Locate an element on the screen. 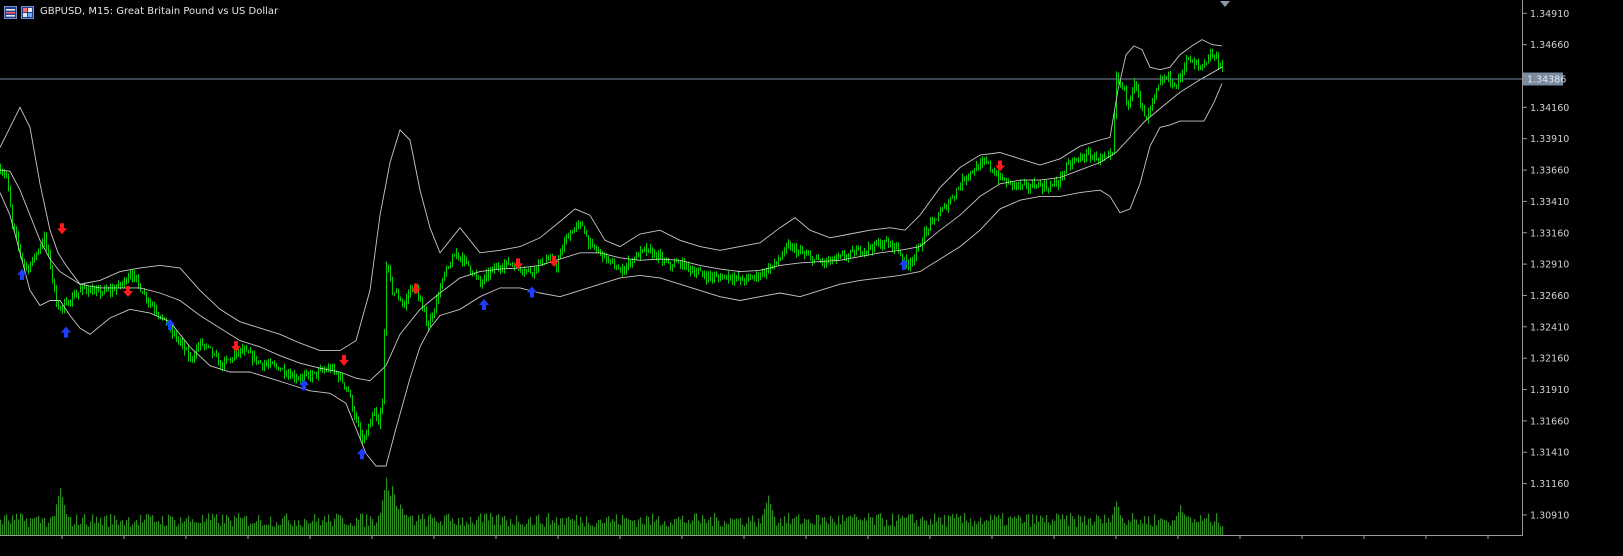 This screenshot has height=556, width=1623. price-tick-label: 1.31410 is located at coordinates (1549, 453).